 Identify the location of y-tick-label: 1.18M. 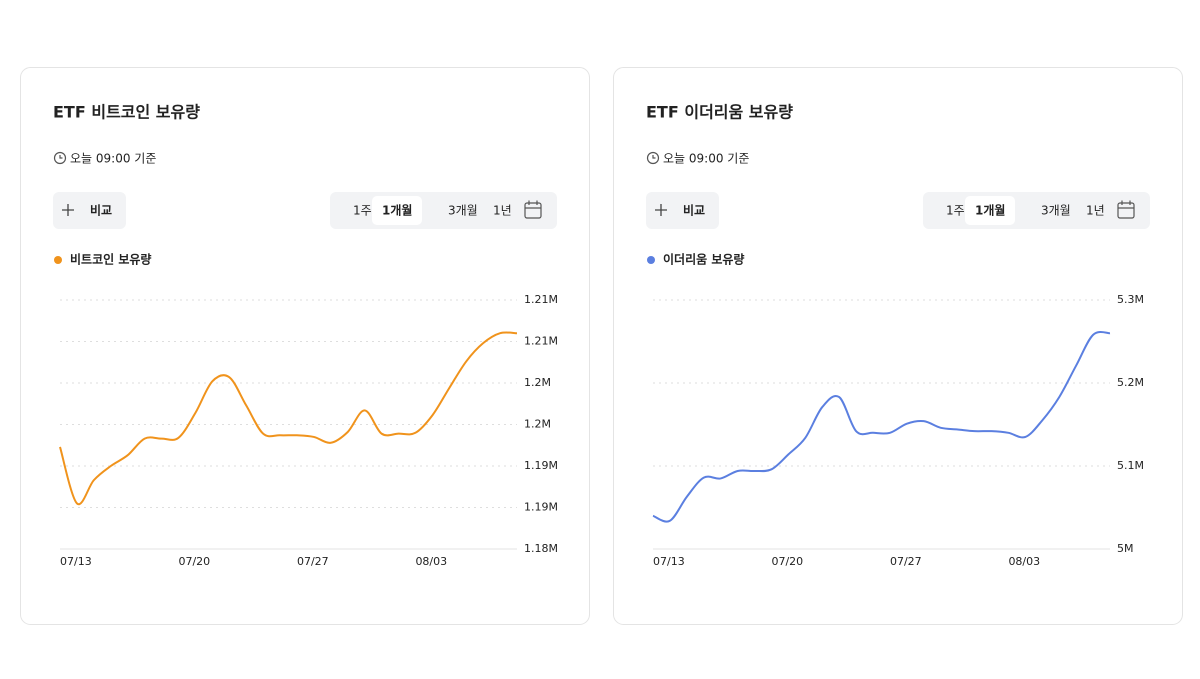
(541, 548).